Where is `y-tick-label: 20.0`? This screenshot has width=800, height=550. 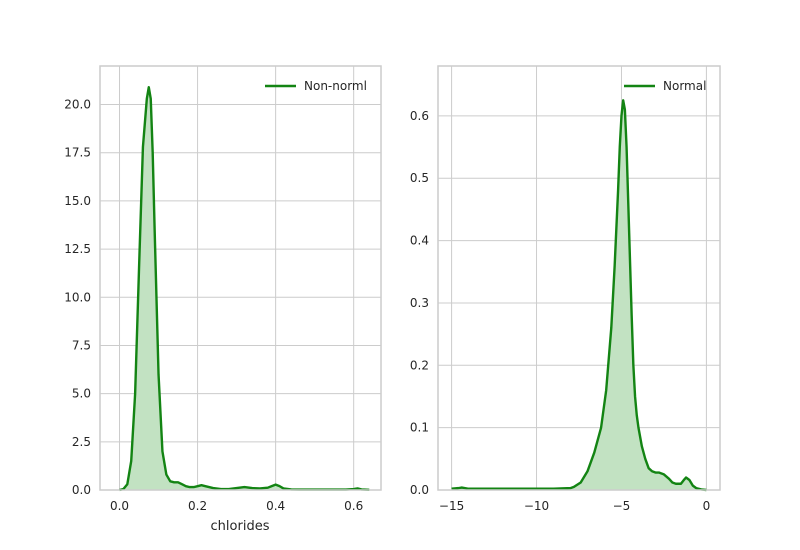
y-tick-label: 20.0 is located at coordinates (77, 105).